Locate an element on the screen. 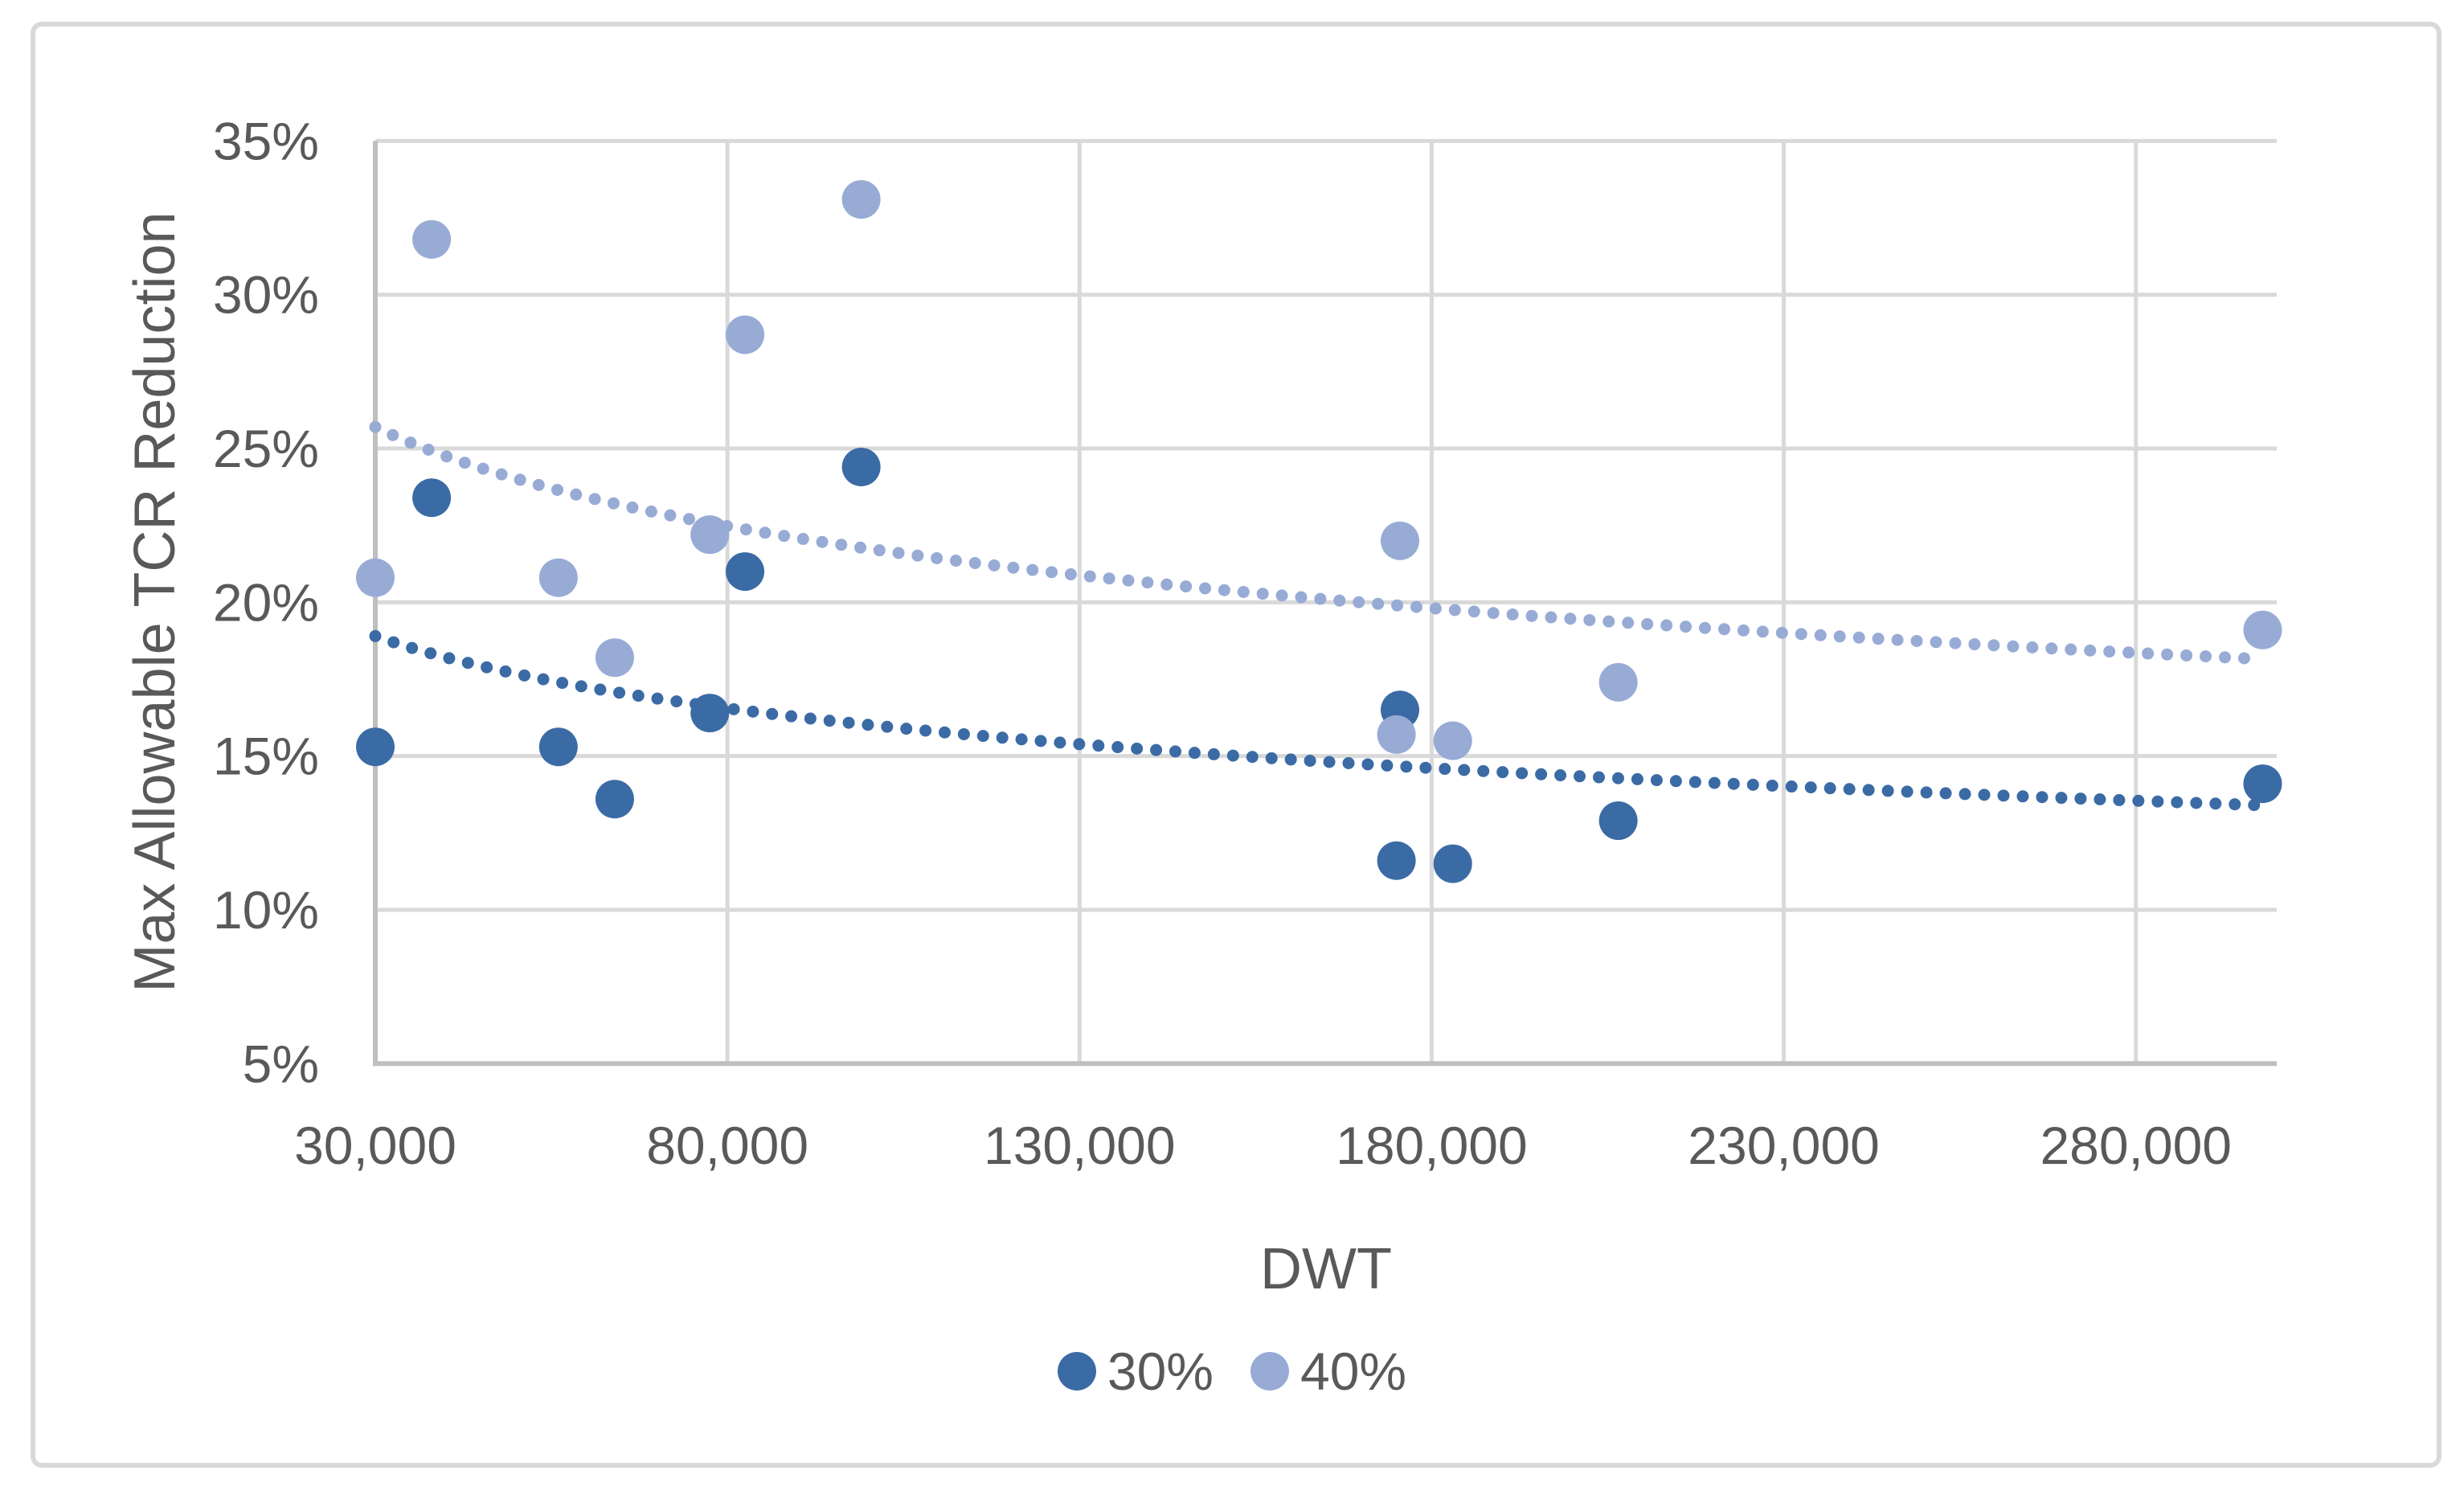 The height and width of the screenshot is (1491, 2464). legend-label: 40% is located at coordinates (1353, 1371).